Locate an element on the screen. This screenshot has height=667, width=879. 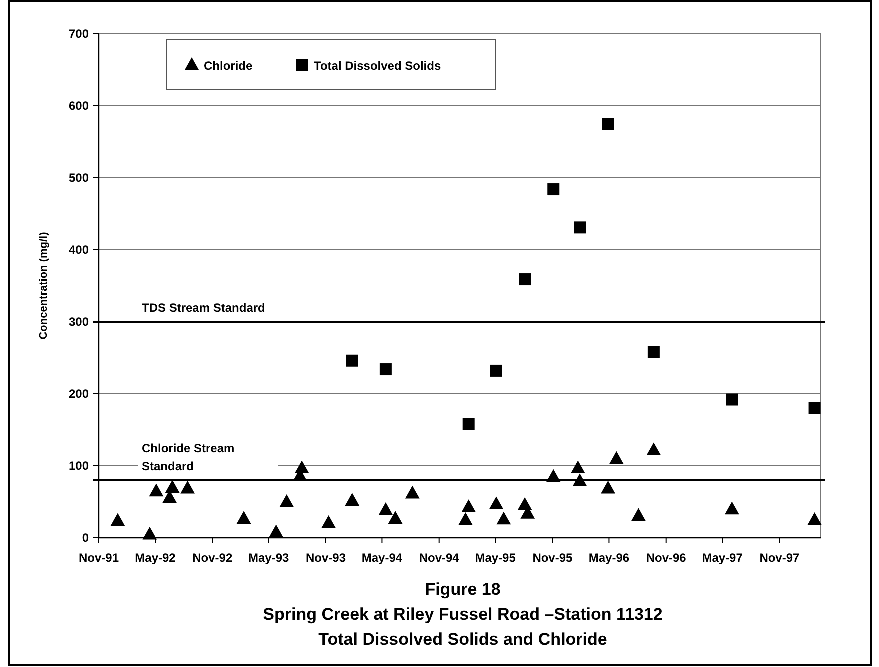
x-tick-label: May-94 is located at coordinates (382, 558).